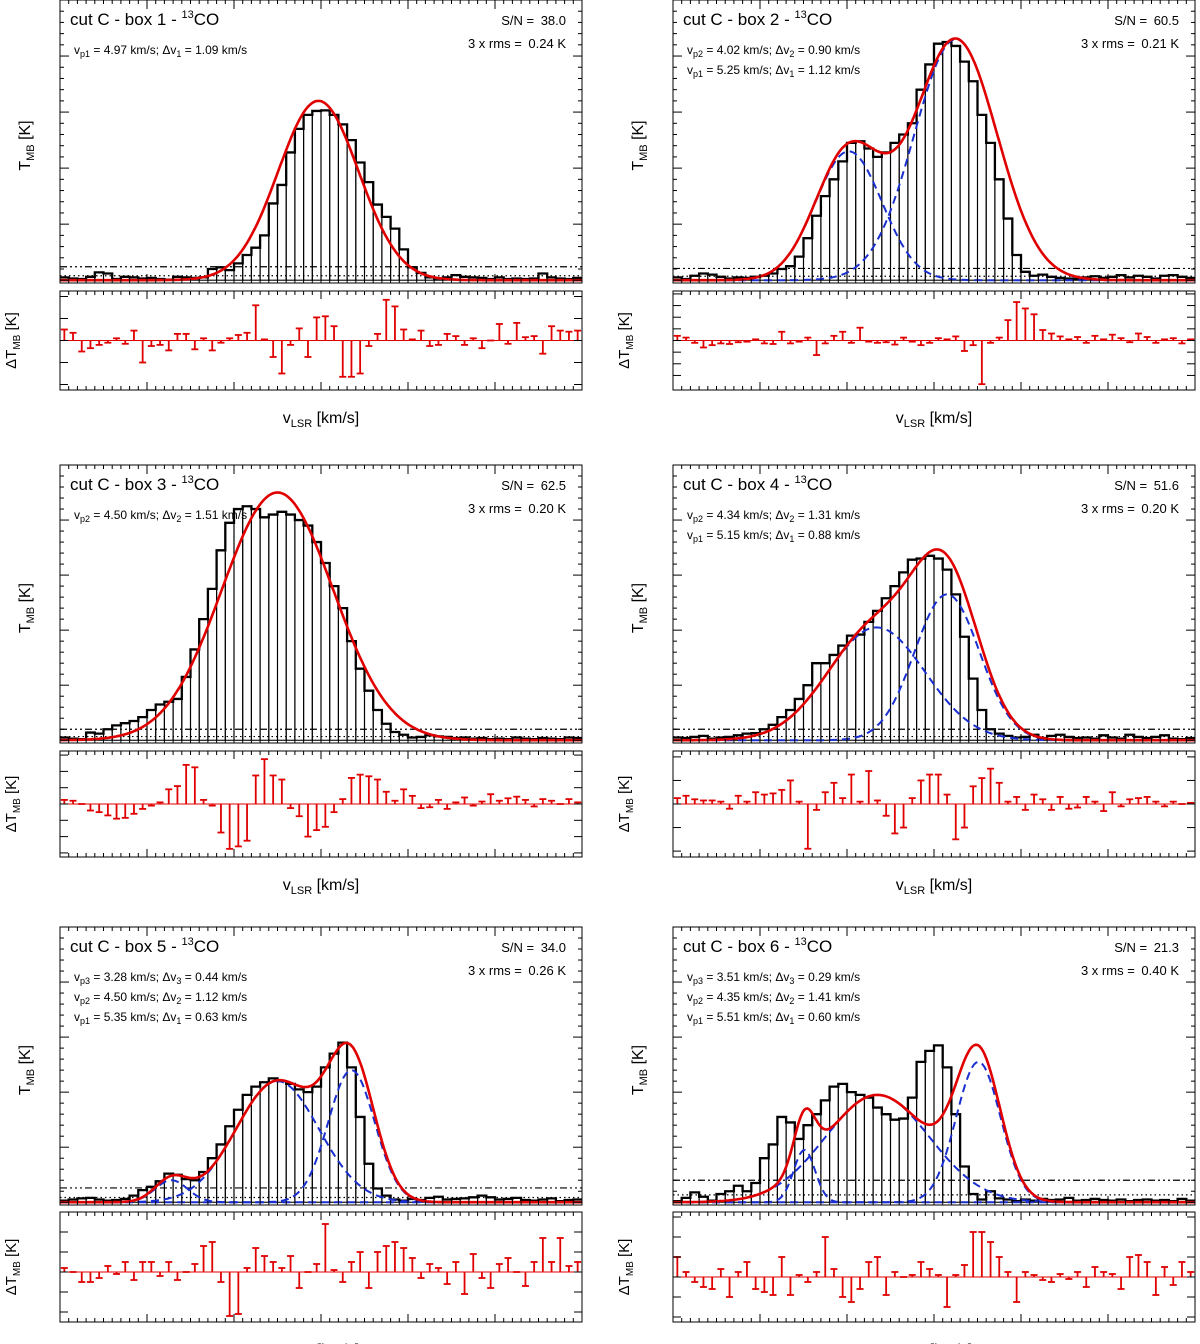  What do you see at coordinates (757, 484) in the screenshot?
I see `panel-title: cut C - box 4 - 13CO` at bounding box center [757, 484].